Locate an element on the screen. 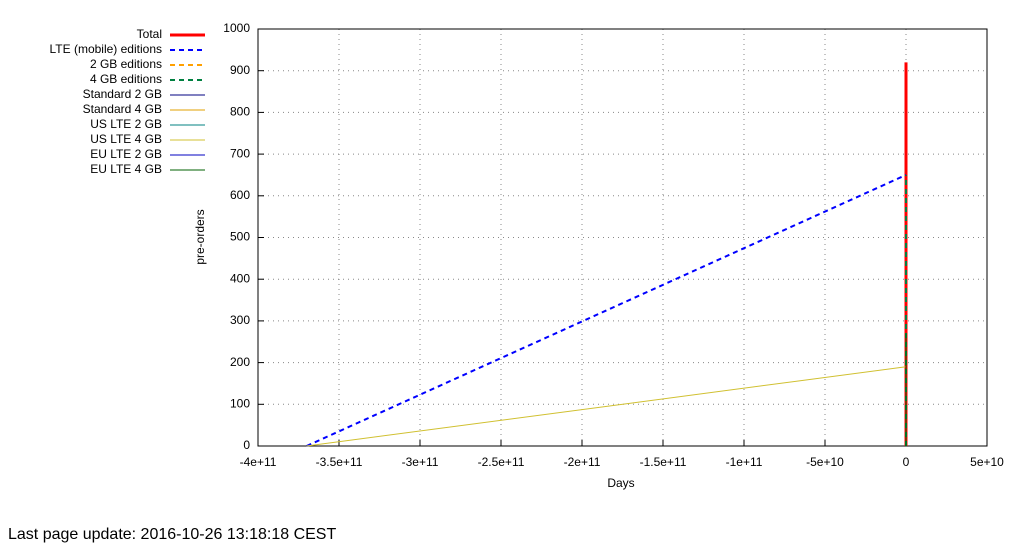 The width and height of the screenshot is (1023, 551). legend-label: EU LTE 4 GB is located at coordinates (126, 169).